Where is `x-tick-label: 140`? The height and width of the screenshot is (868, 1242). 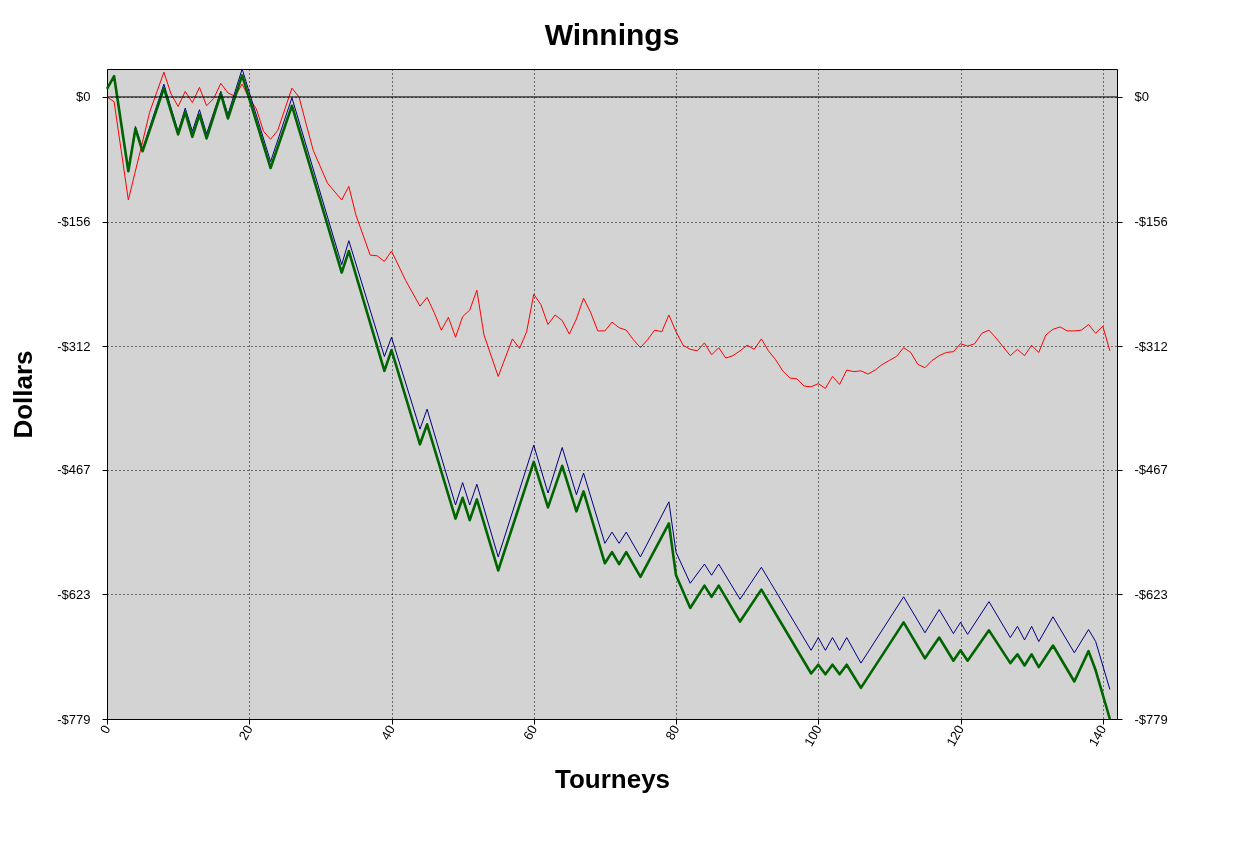
x-tick-label: 140 is located at coordinates (1097, 735).